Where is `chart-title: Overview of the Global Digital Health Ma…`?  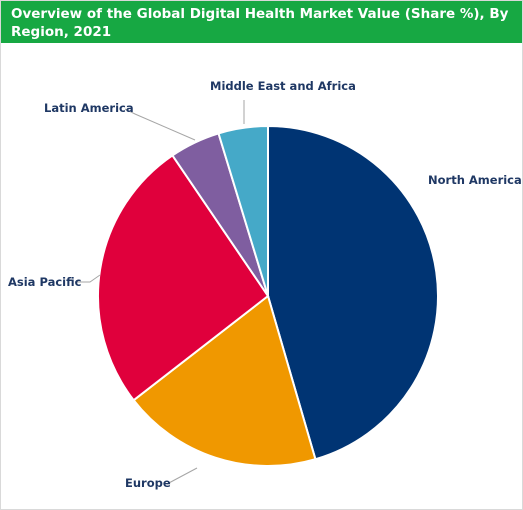 chart-title: Overview of the Global Digital Health Ma… is located at coordinates (260, 23).